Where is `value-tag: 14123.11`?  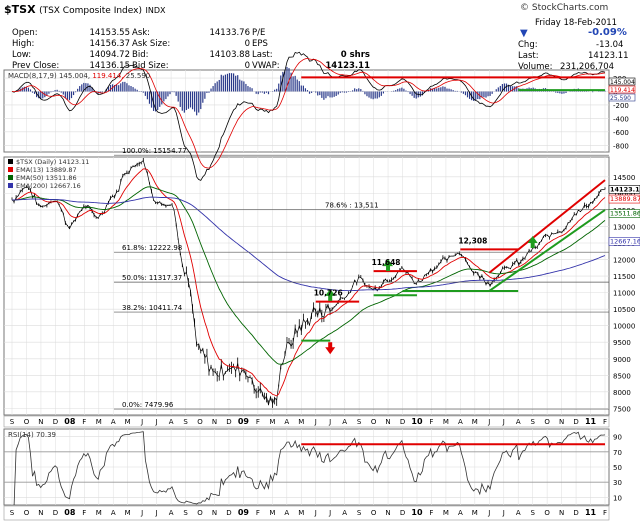 value-tag: 14123.11 is located at coordinates (625, 189).